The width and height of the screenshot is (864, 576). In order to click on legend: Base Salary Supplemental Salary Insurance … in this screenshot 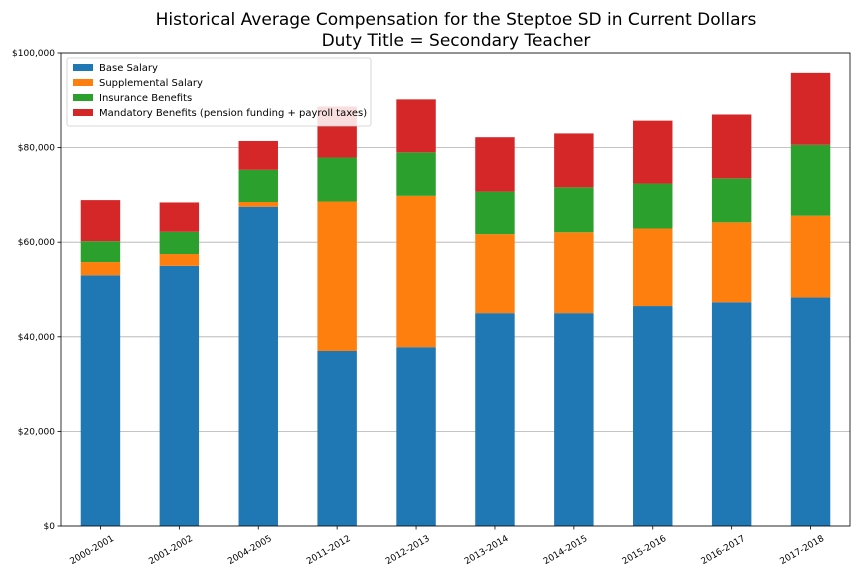, I will do `click(219, 92)`.